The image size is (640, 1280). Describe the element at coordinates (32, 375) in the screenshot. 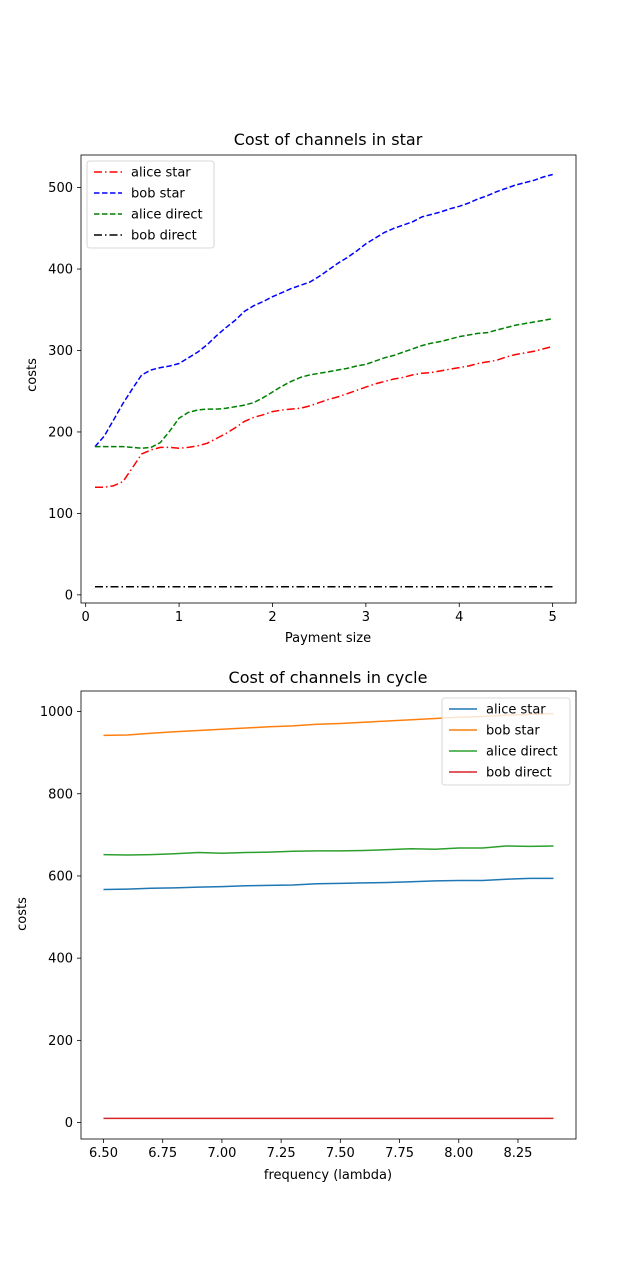

I see `chart-star-ylabel: costs` at that location.